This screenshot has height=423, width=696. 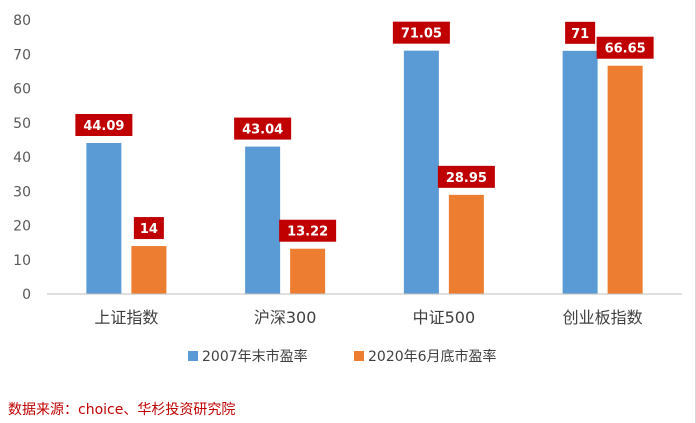 I want to click on data-label: 28.95, so click(x=466, y=178).